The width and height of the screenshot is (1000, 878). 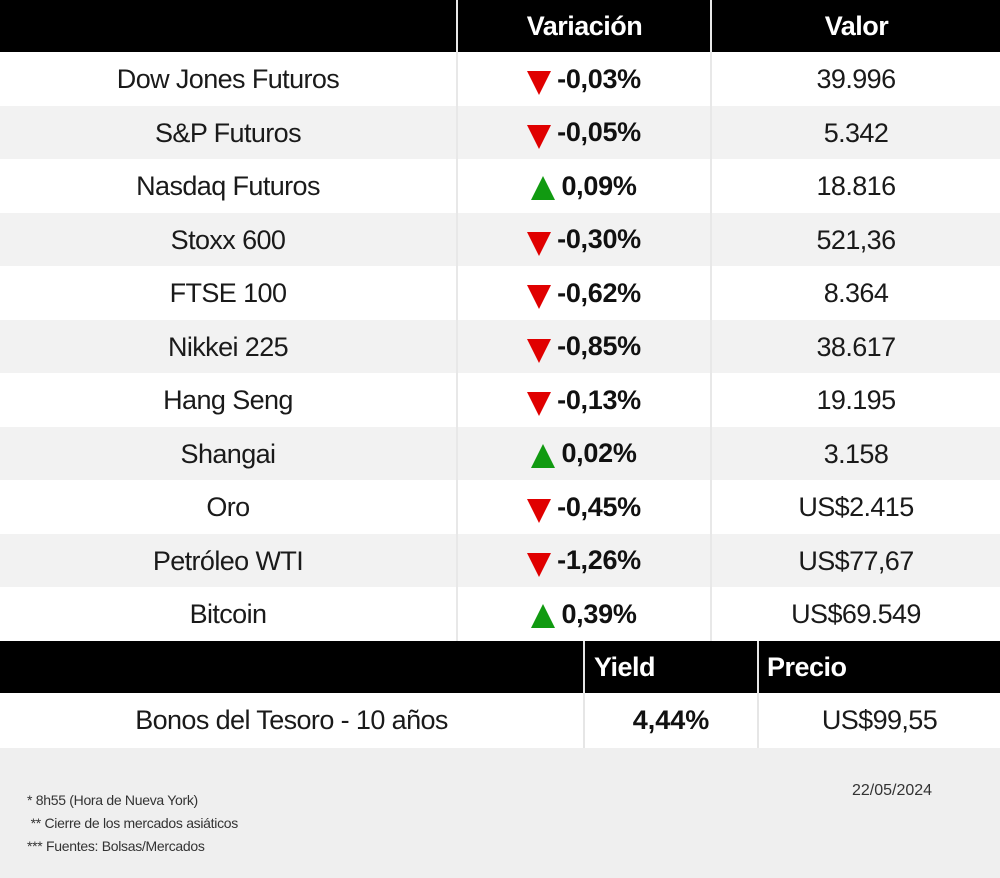 I want to click on table-row: Nikkei 225 -0,85% 38.617, so click(x=500, y=346).